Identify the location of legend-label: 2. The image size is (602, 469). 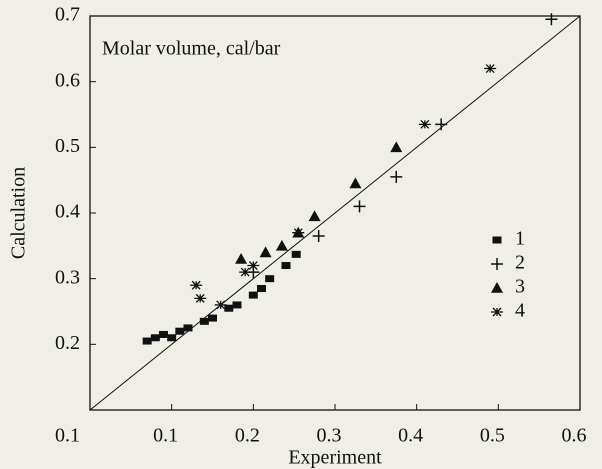
(520, 263).